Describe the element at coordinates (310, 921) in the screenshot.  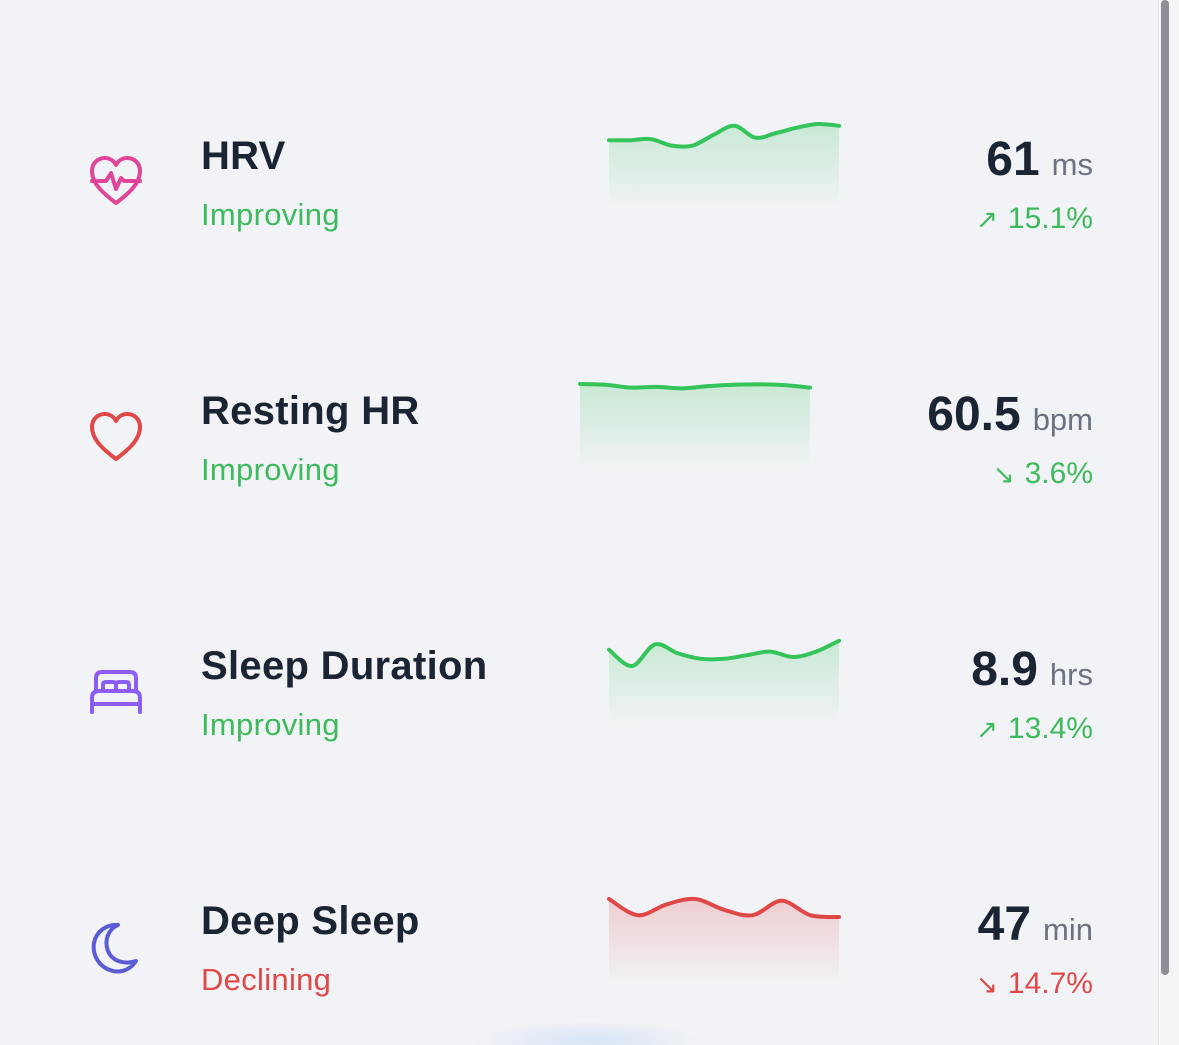
I see `metric-name: Deep Sleep` at that location.